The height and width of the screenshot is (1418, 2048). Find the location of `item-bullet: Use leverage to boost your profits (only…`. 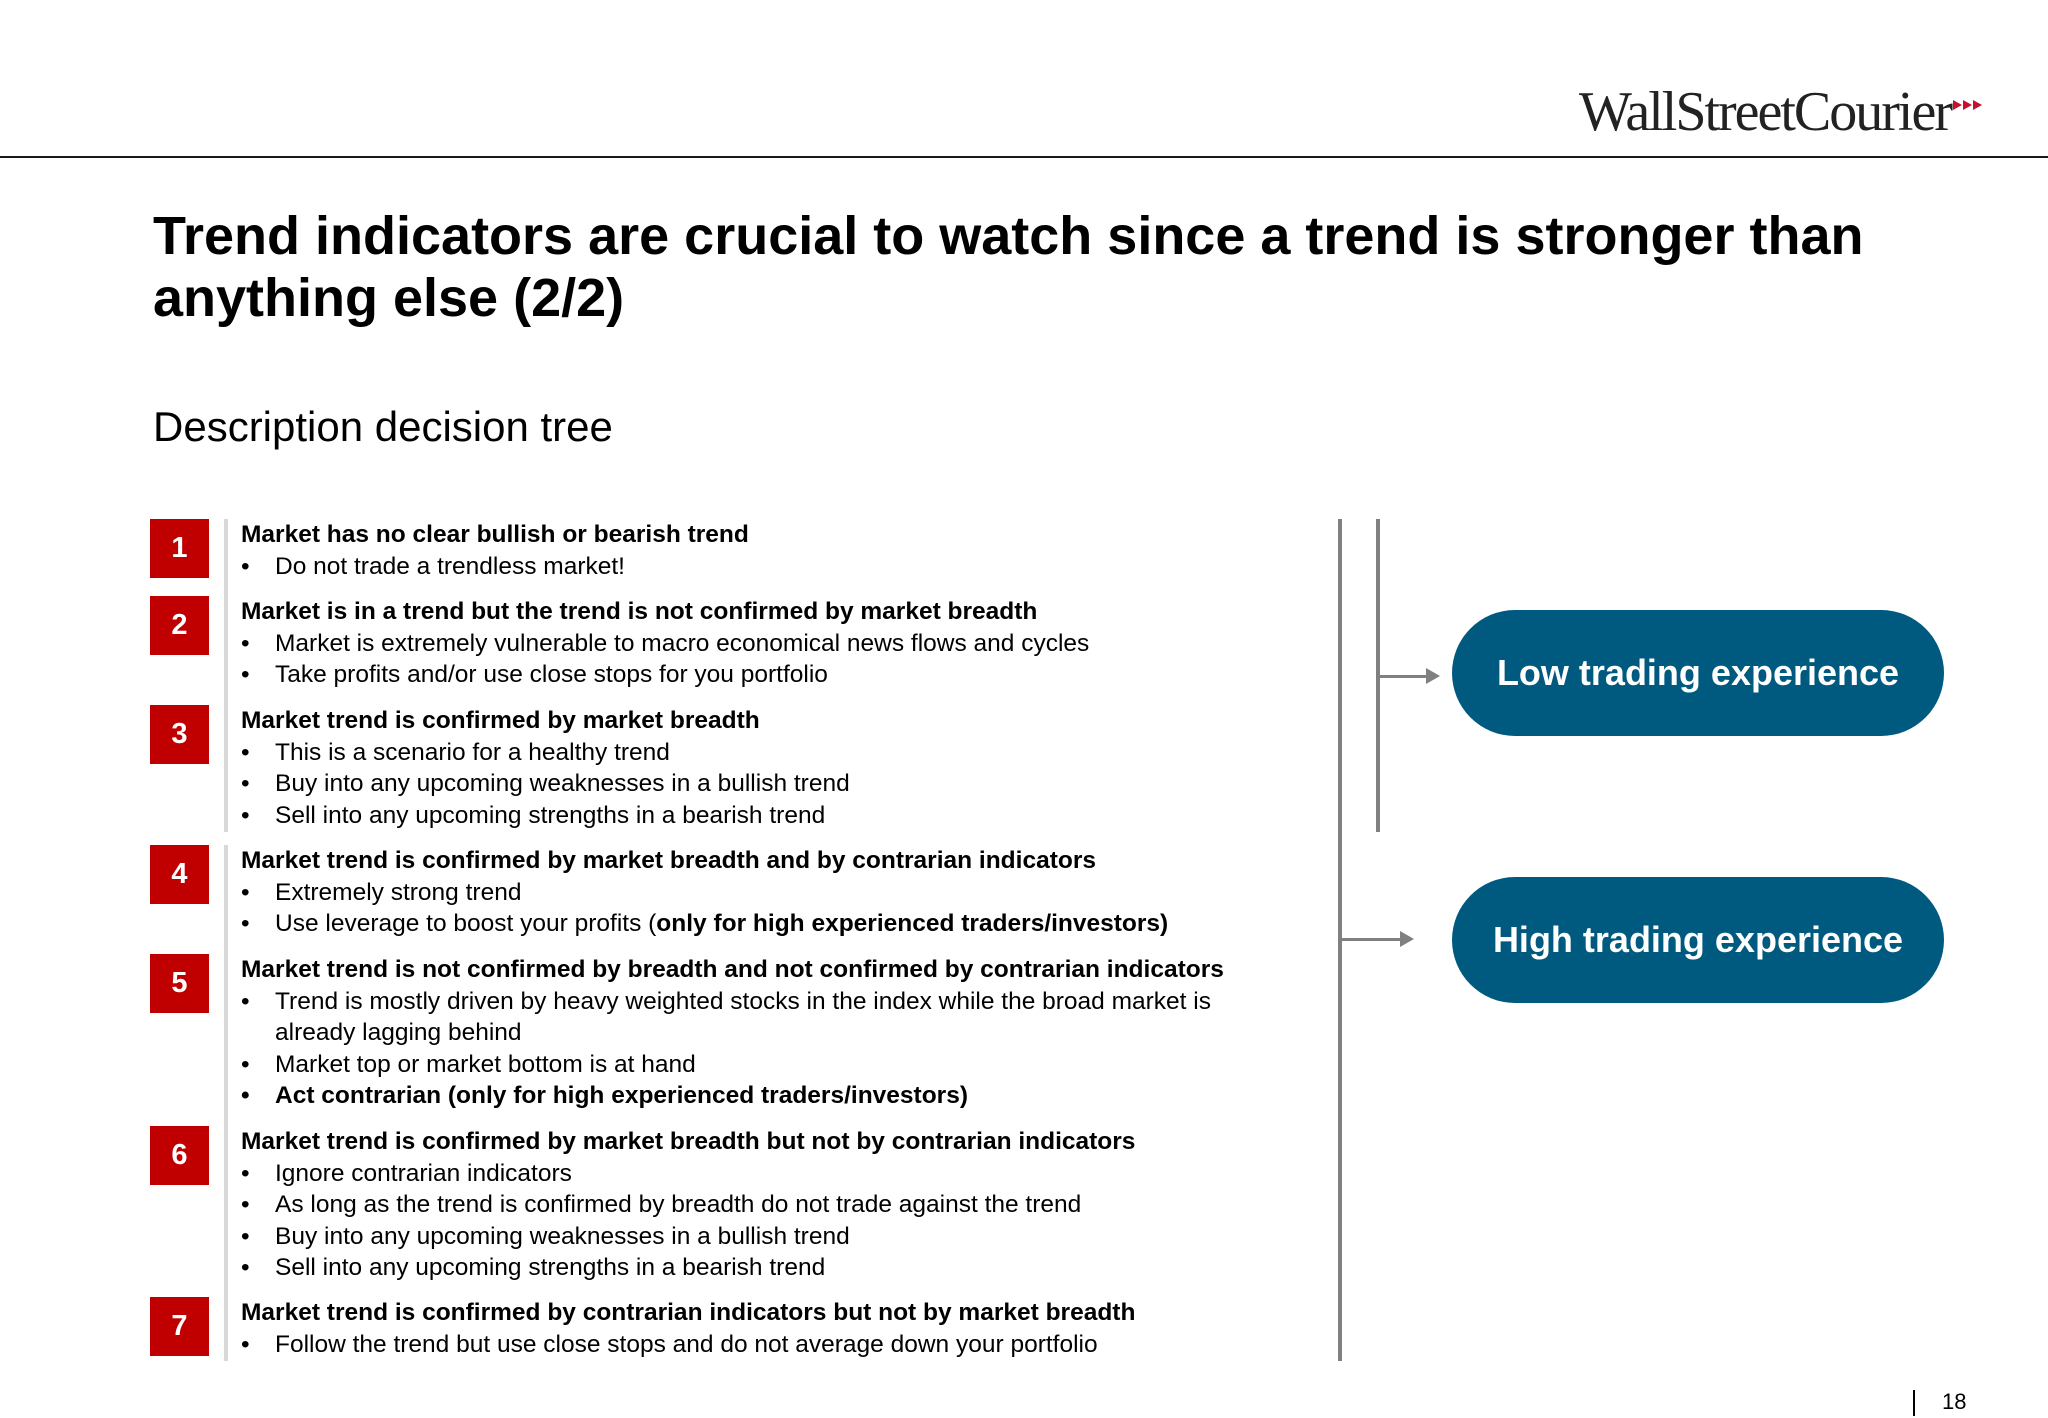

item-bullet: Use leverage to boost your profits (only… is located at coordinates (781, 924).